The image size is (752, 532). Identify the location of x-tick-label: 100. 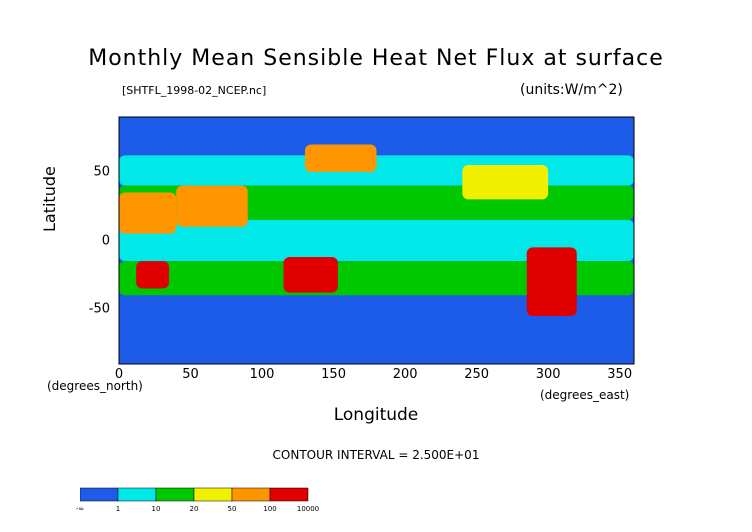
(262, 374).